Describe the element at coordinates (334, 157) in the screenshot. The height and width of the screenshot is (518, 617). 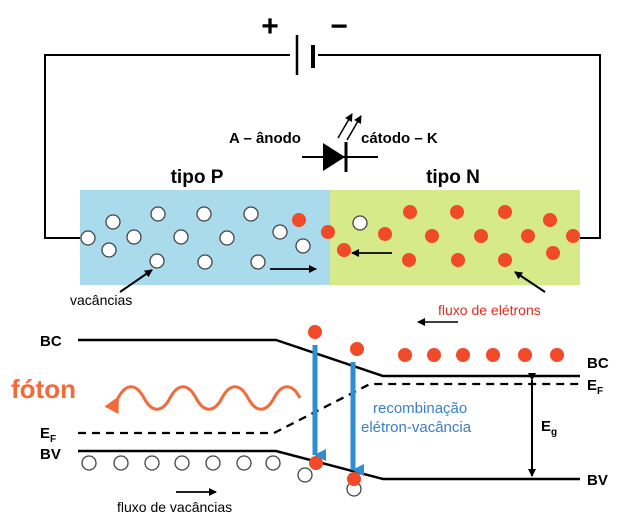
I see `diode-triangle` at that location.